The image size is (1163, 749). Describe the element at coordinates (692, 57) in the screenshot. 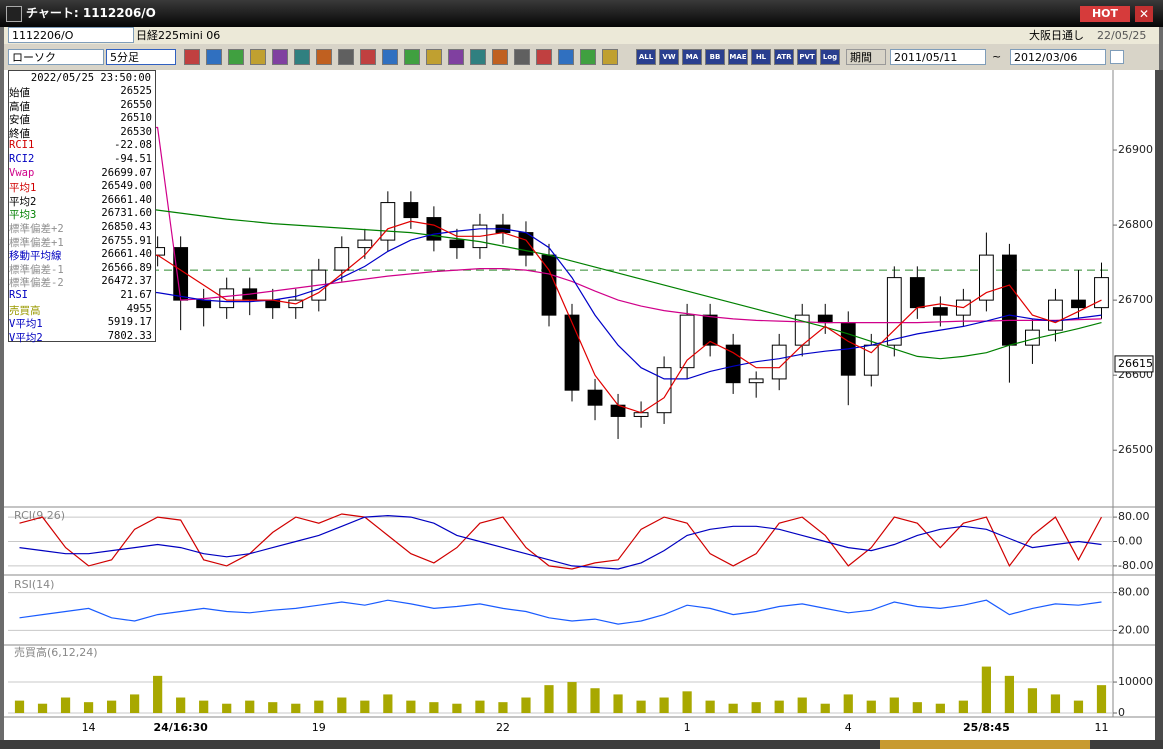

I see `indicator-button: MA` at that location.